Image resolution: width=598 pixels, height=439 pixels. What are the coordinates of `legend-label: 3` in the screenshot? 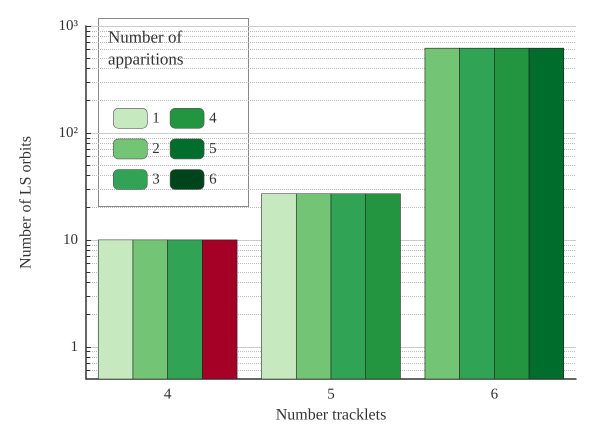 It's located at (156, 180).